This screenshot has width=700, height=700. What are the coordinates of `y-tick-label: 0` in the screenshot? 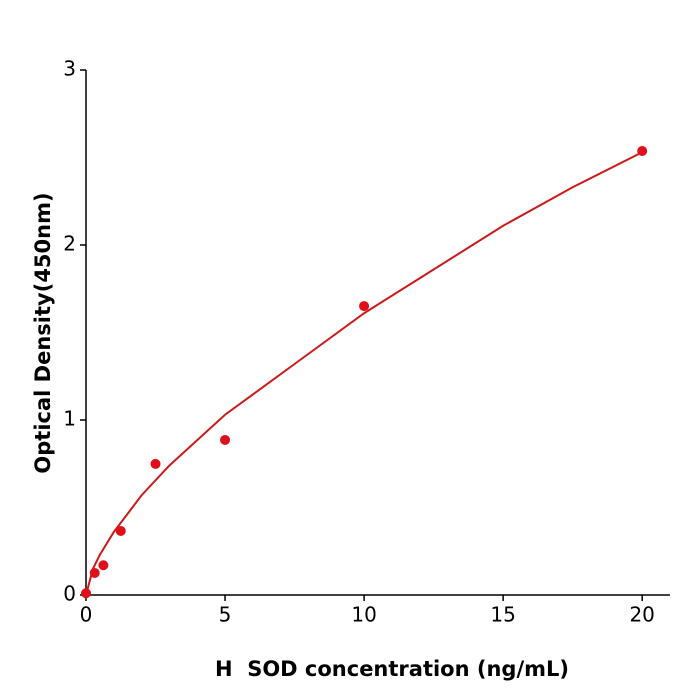 It's located at (69, 594).